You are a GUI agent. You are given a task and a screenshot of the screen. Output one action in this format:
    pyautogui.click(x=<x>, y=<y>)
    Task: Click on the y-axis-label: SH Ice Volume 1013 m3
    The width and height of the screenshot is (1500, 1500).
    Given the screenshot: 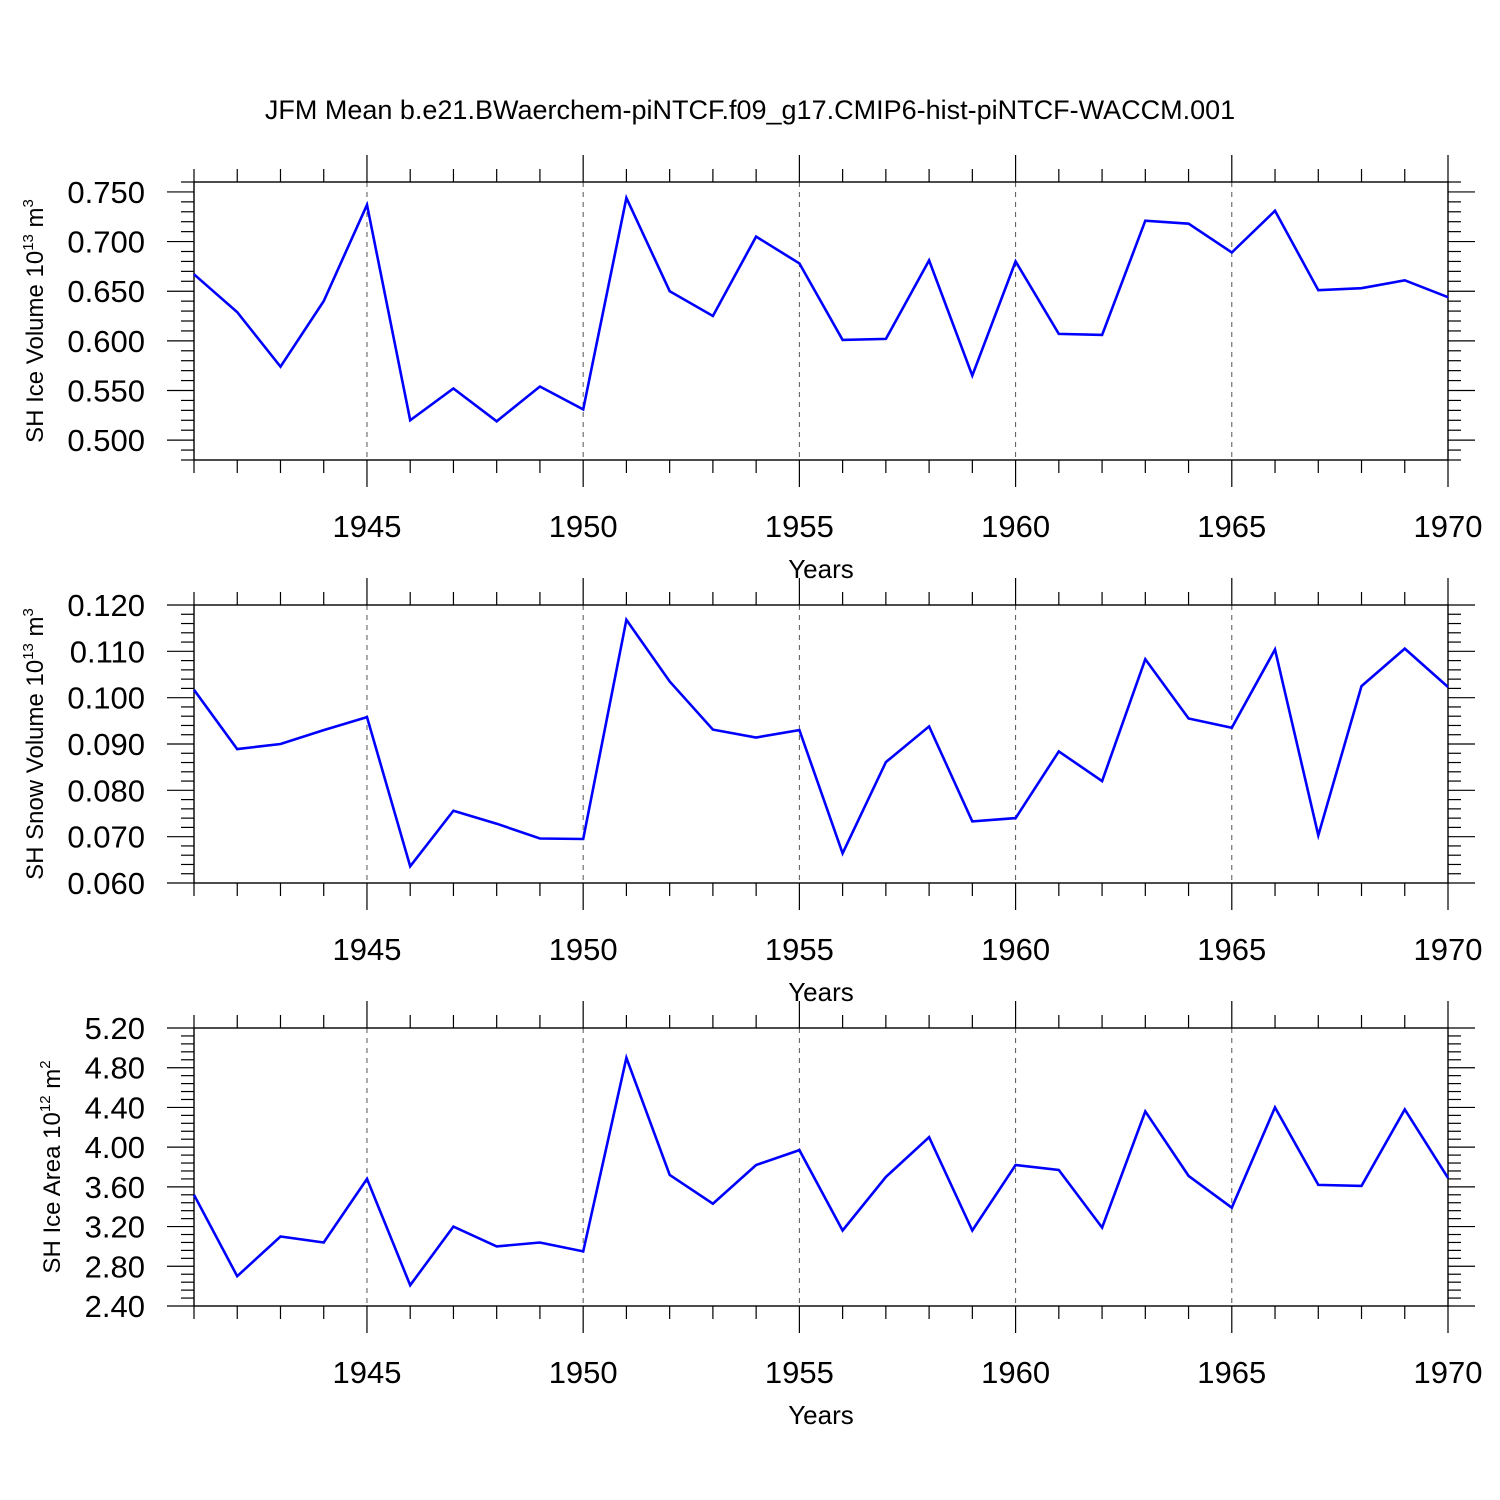 What is the action you would take?
    pyautogui.click(x=34, y=321)
    